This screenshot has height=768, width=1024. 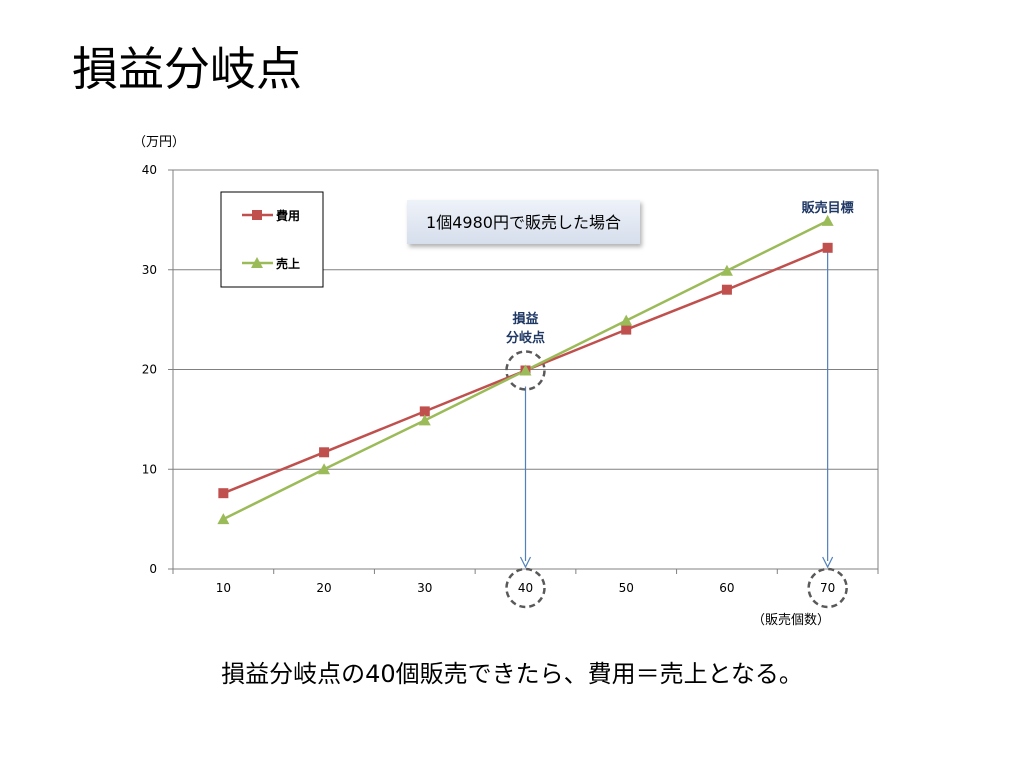 What do you see at coordinates (525, 319) in the screenshot?
I see `breakeven-label-line1: 損益` at bounding box center [525, 319].